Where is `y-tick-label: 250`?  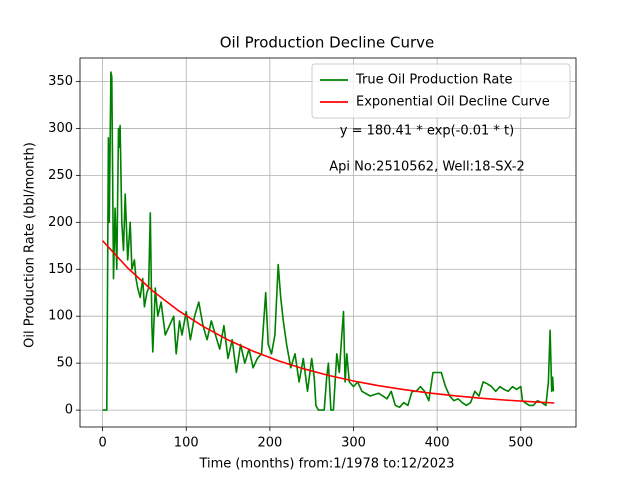
y-tick-label: 250 is located at coordinates (60, 175).